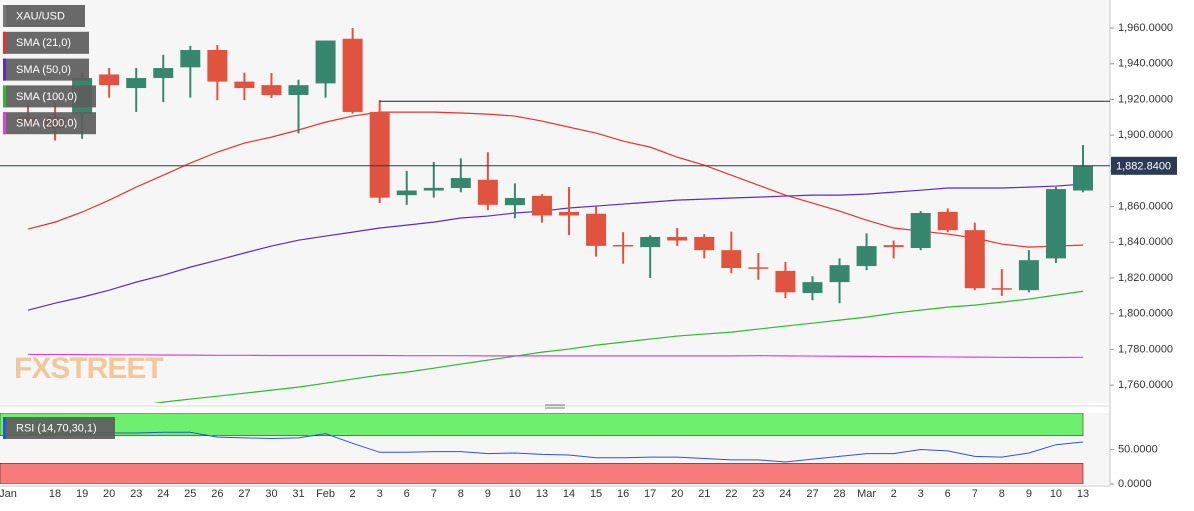 Image resolution: width=1194 pixels, height=511 pixels. Describe the element at coordinates (542, 448) in the screenshot. I see `rsi-panel` at that location.